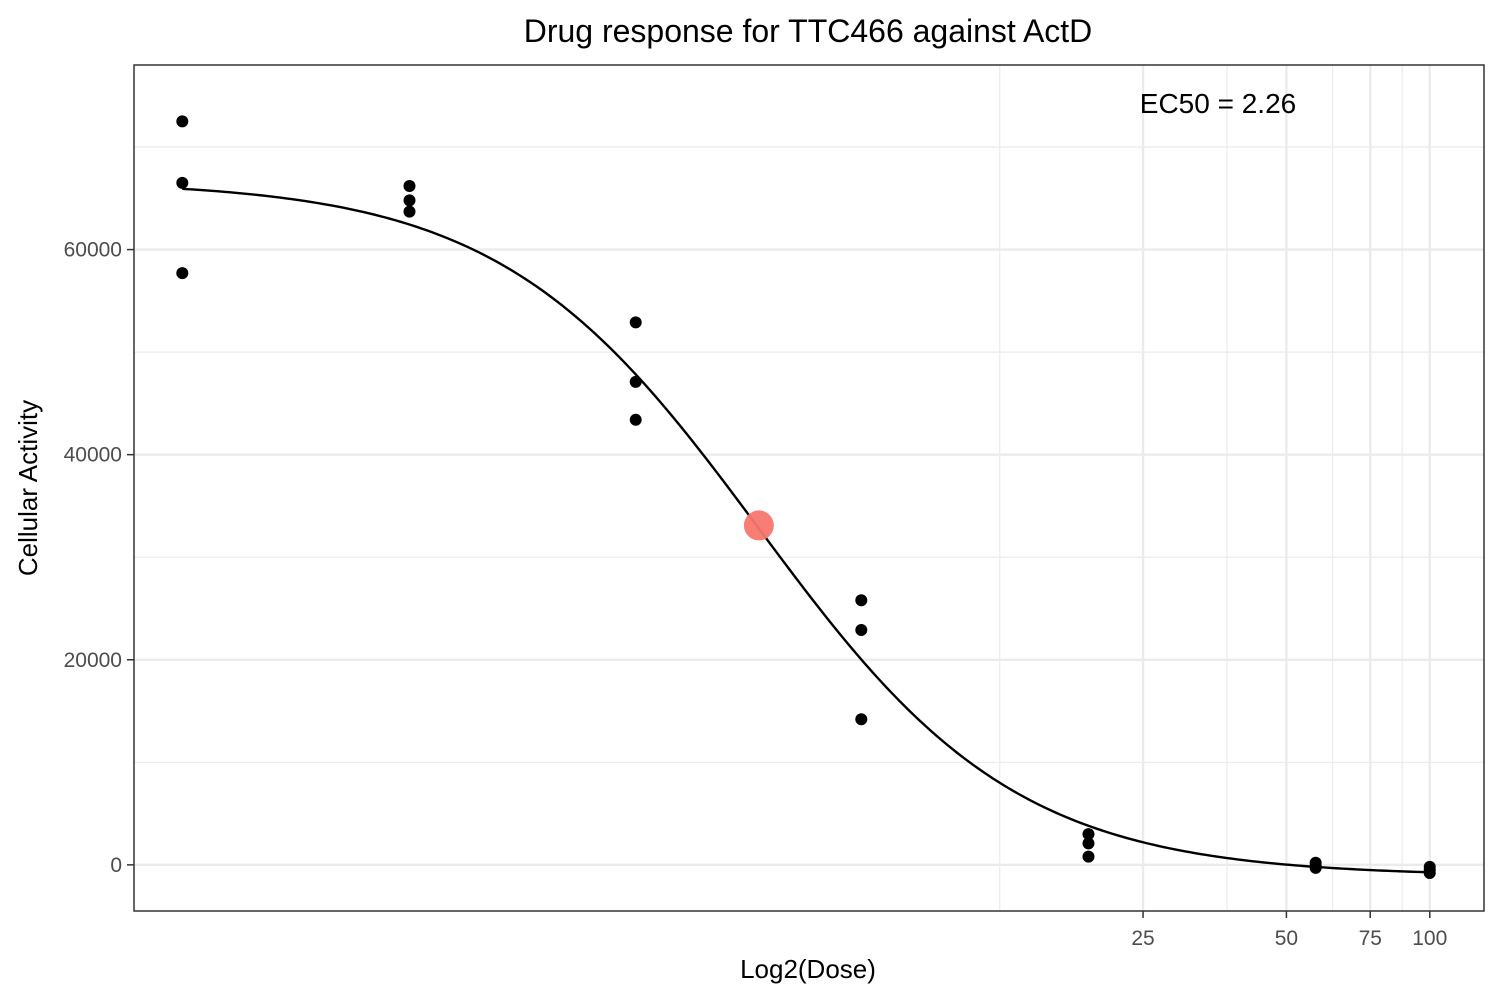 The width and height of the screenshot is (1500, 1000). I want to click on ec50-marker, so click(758, 525).